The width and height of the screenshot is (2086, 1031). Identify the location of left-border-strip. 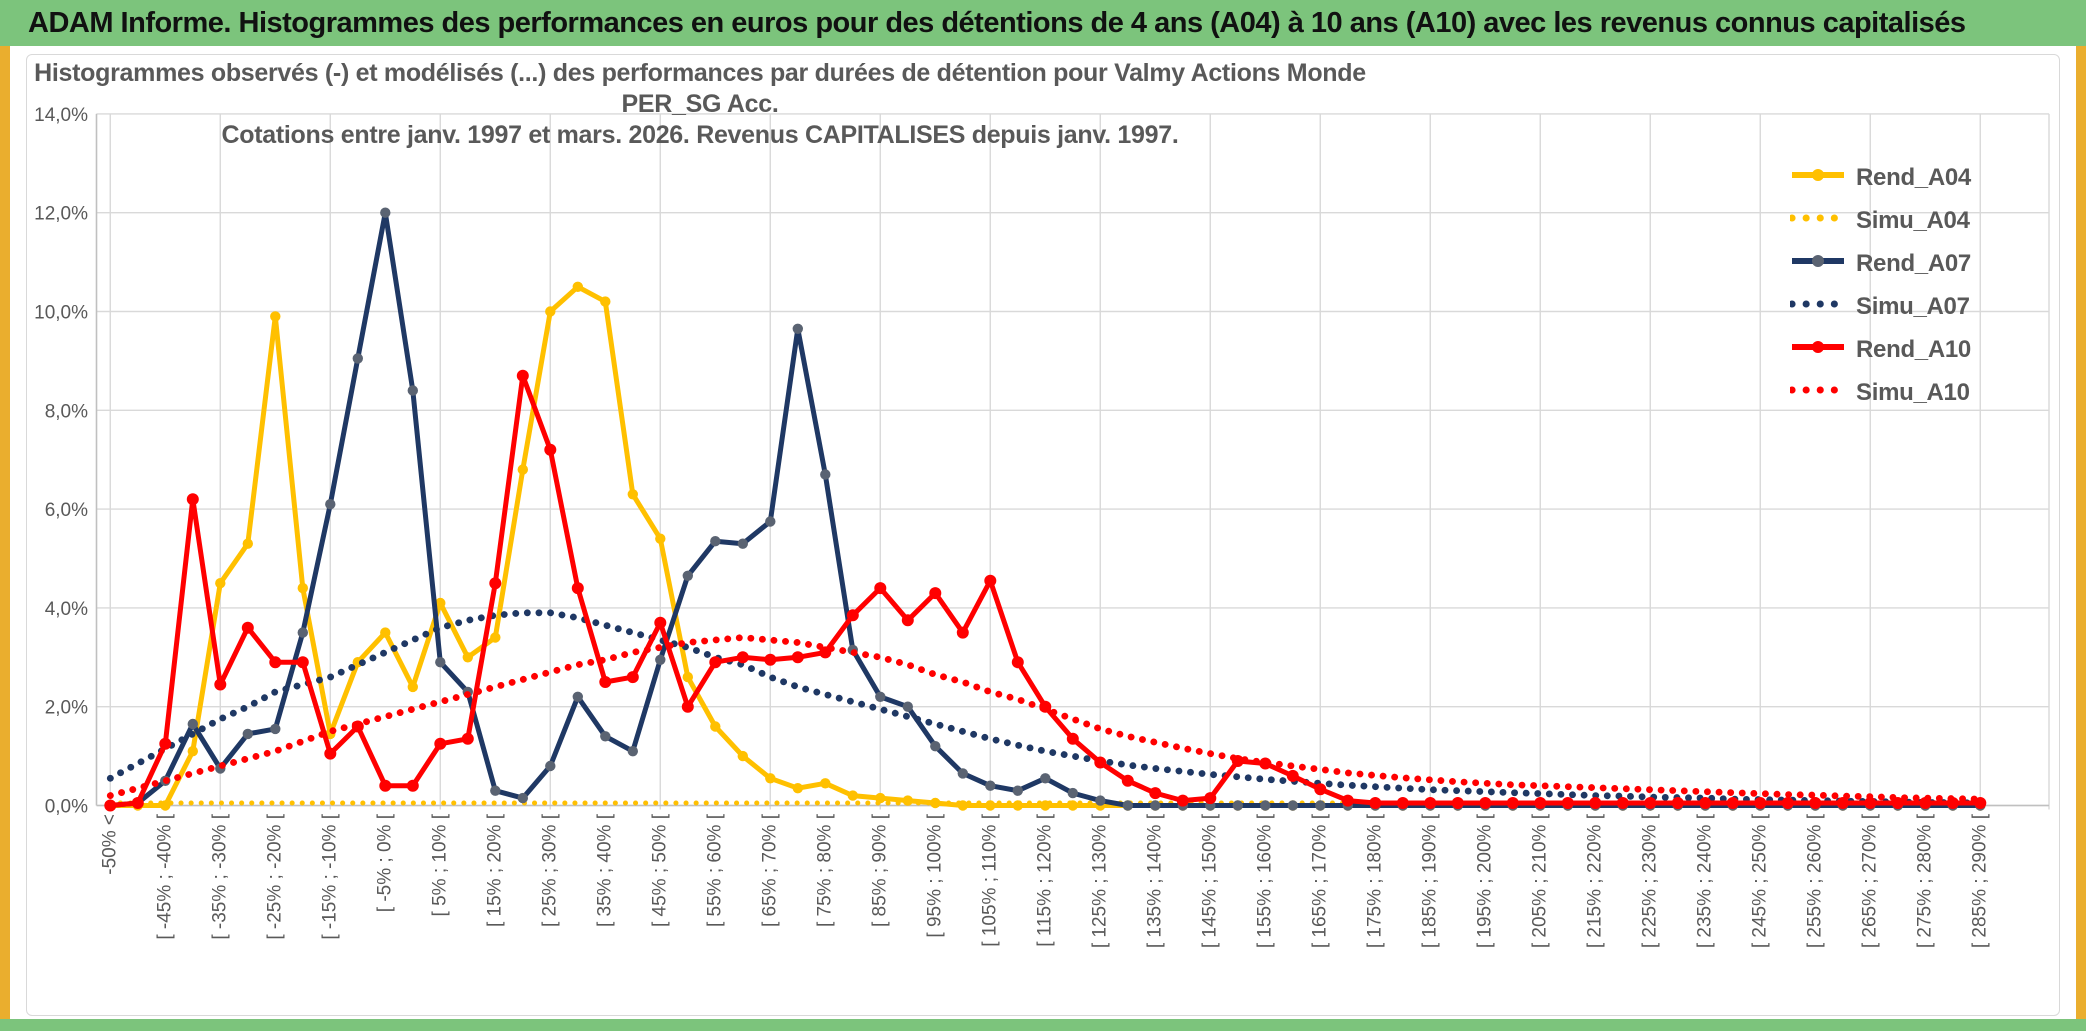
(5, 532).